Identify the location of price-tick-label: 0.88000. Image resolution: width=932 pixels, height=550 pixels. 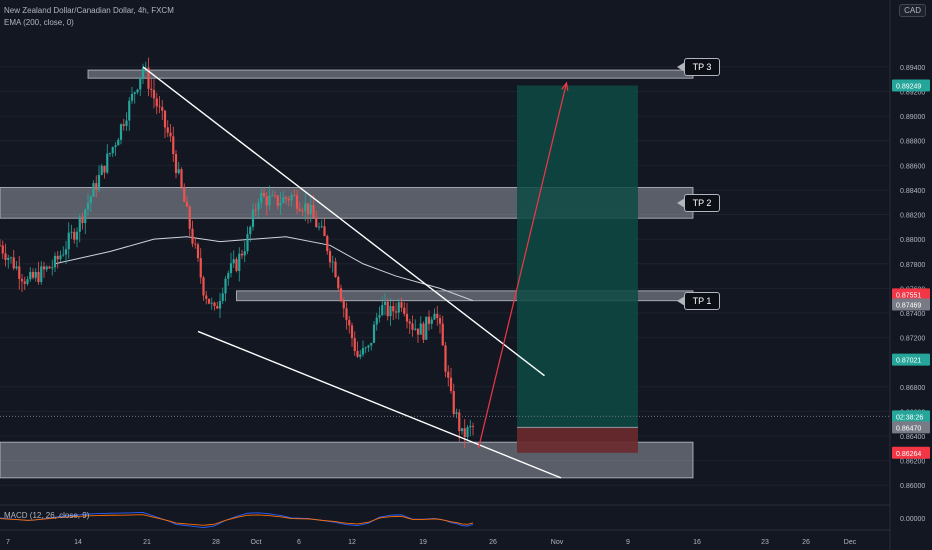
(912, 240).